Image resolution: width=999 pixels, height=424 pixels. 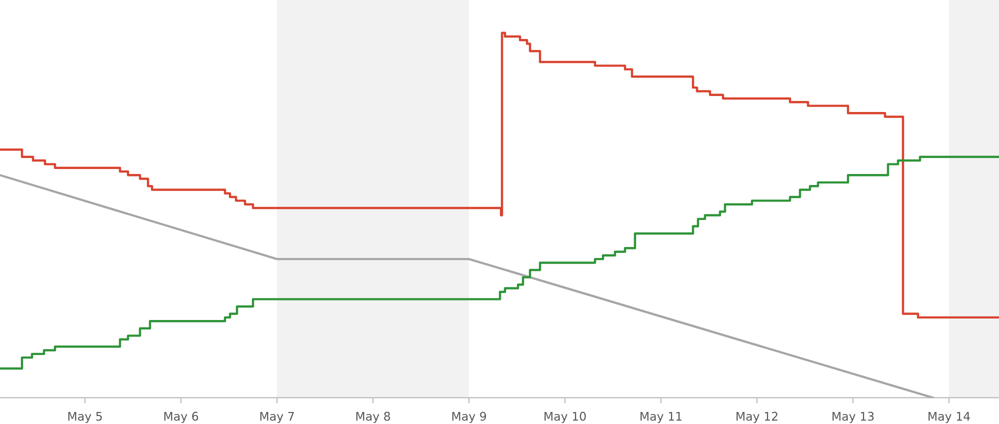 I want to click on x-tick-label: May 12, so click(x=757, y=418).